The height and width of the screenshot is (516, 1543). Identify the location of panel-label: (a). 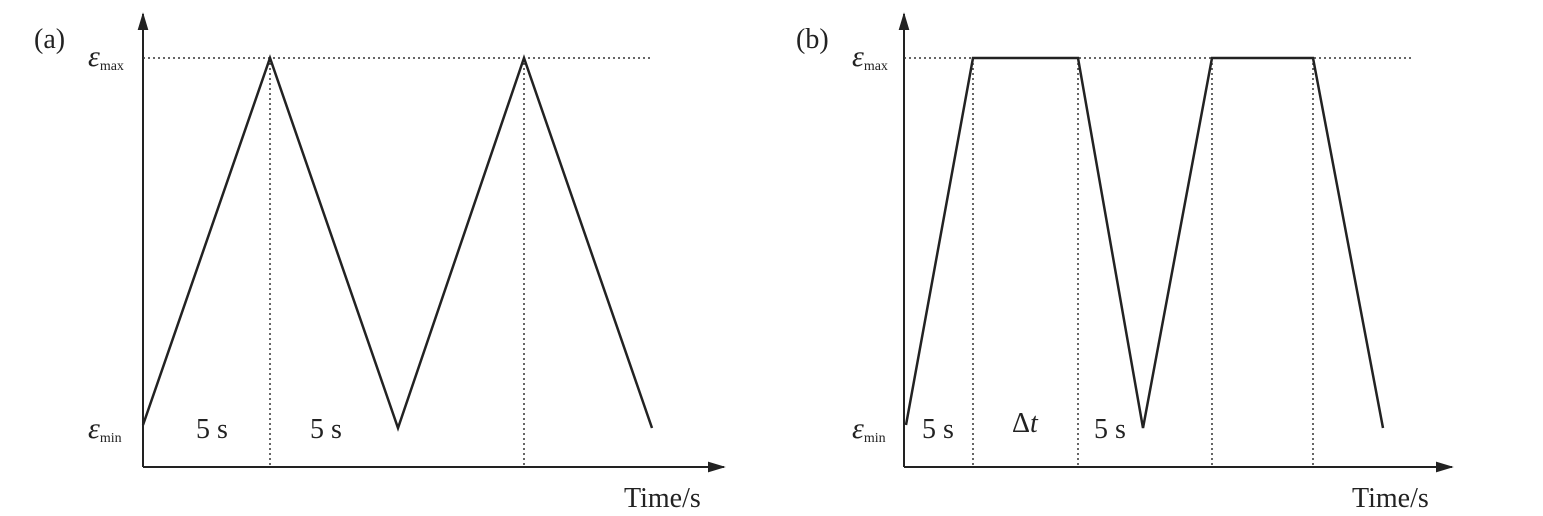
(49, 39).